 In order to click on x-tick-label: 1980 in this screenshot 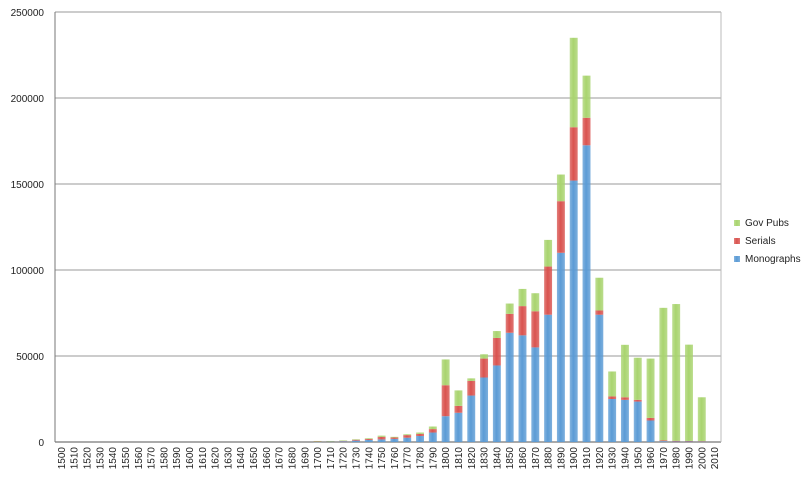, I will do `click(677, 458)`.